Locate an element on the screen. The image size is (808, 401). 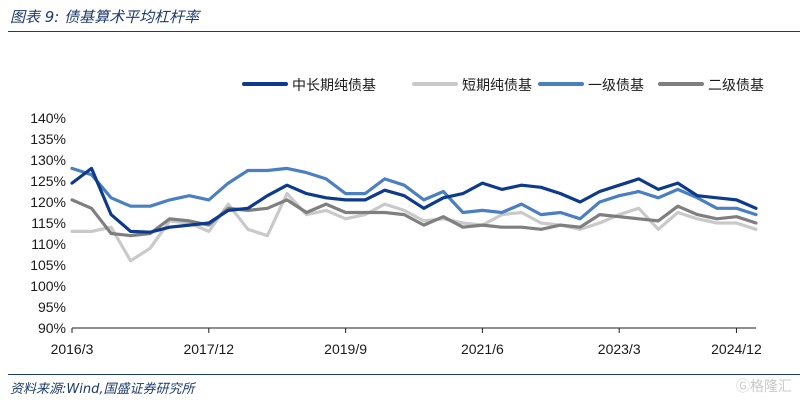
legend-item: 二级债基 is located at coordinates (711, 85).